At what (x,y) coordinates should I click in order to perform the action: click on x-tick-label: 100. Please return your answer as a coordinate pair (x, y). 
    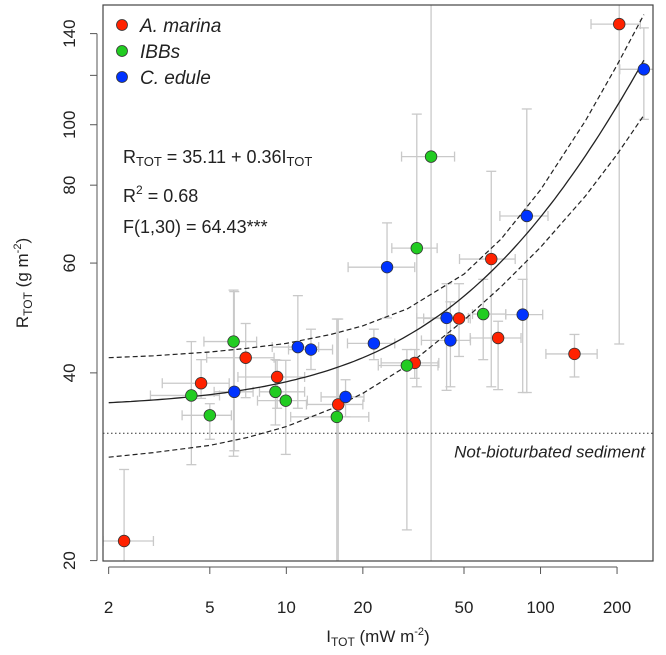
    Looking at the image, I should click on (540, 607).